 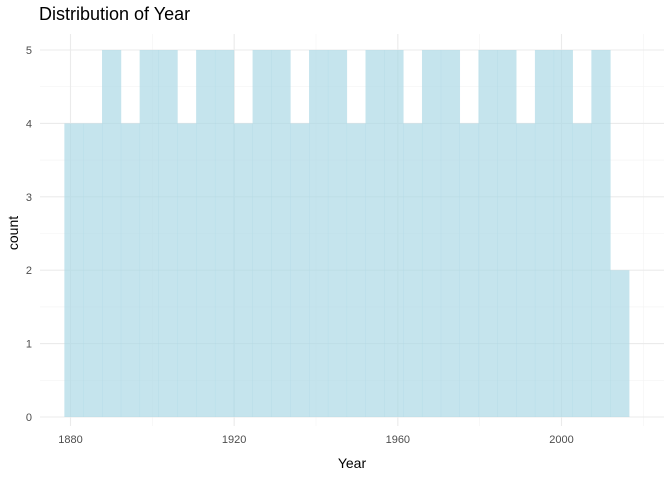 I want to click on x-tick-label: 2000, so click(x=561, y=440).